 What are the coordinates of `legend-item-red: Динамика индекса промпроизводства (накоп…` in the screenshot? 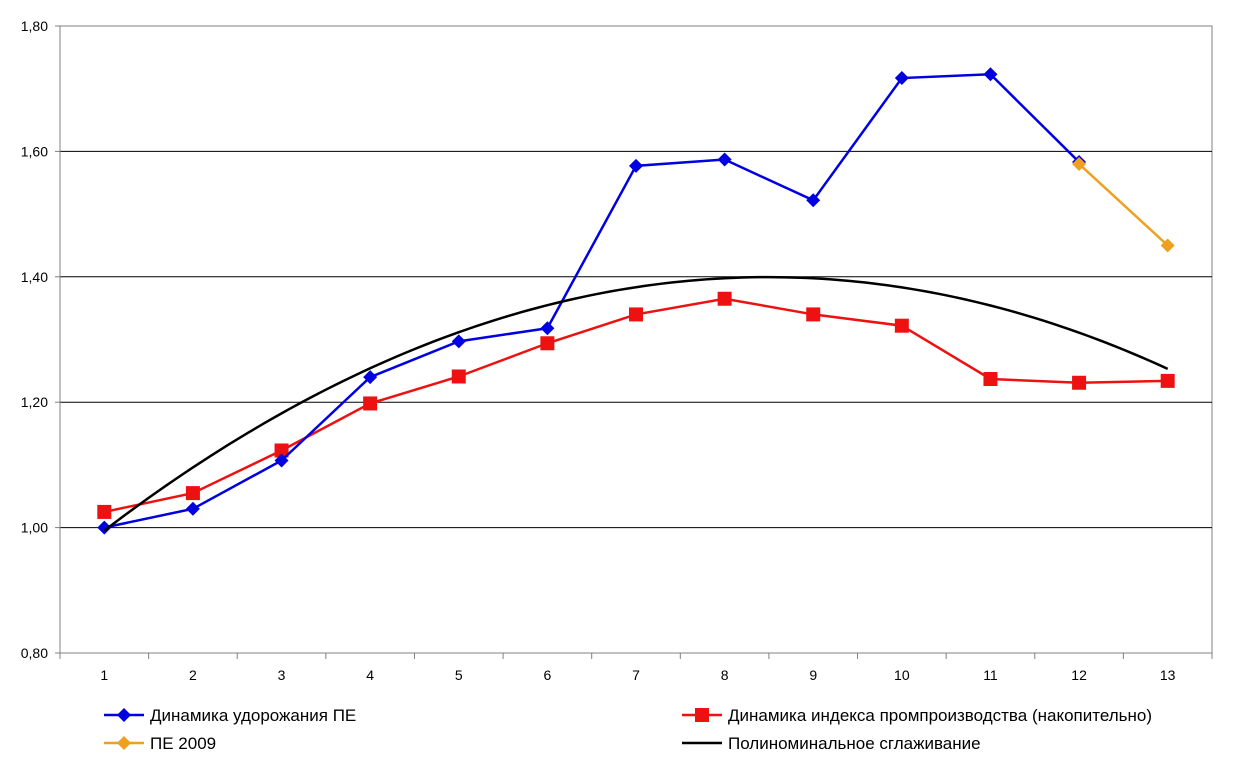 It's located at (917, 715).